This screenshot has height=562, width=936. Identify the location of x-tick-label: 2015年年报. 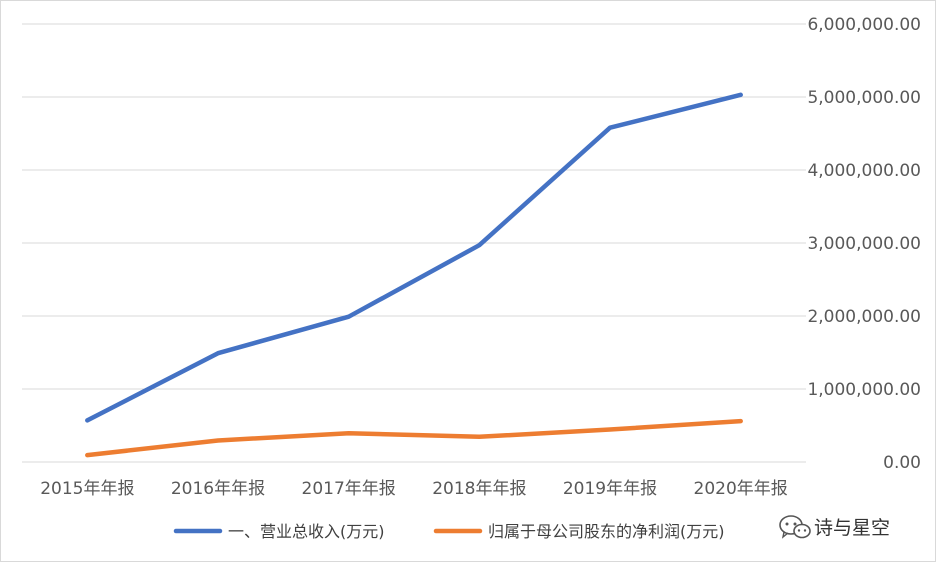
(87, 489).